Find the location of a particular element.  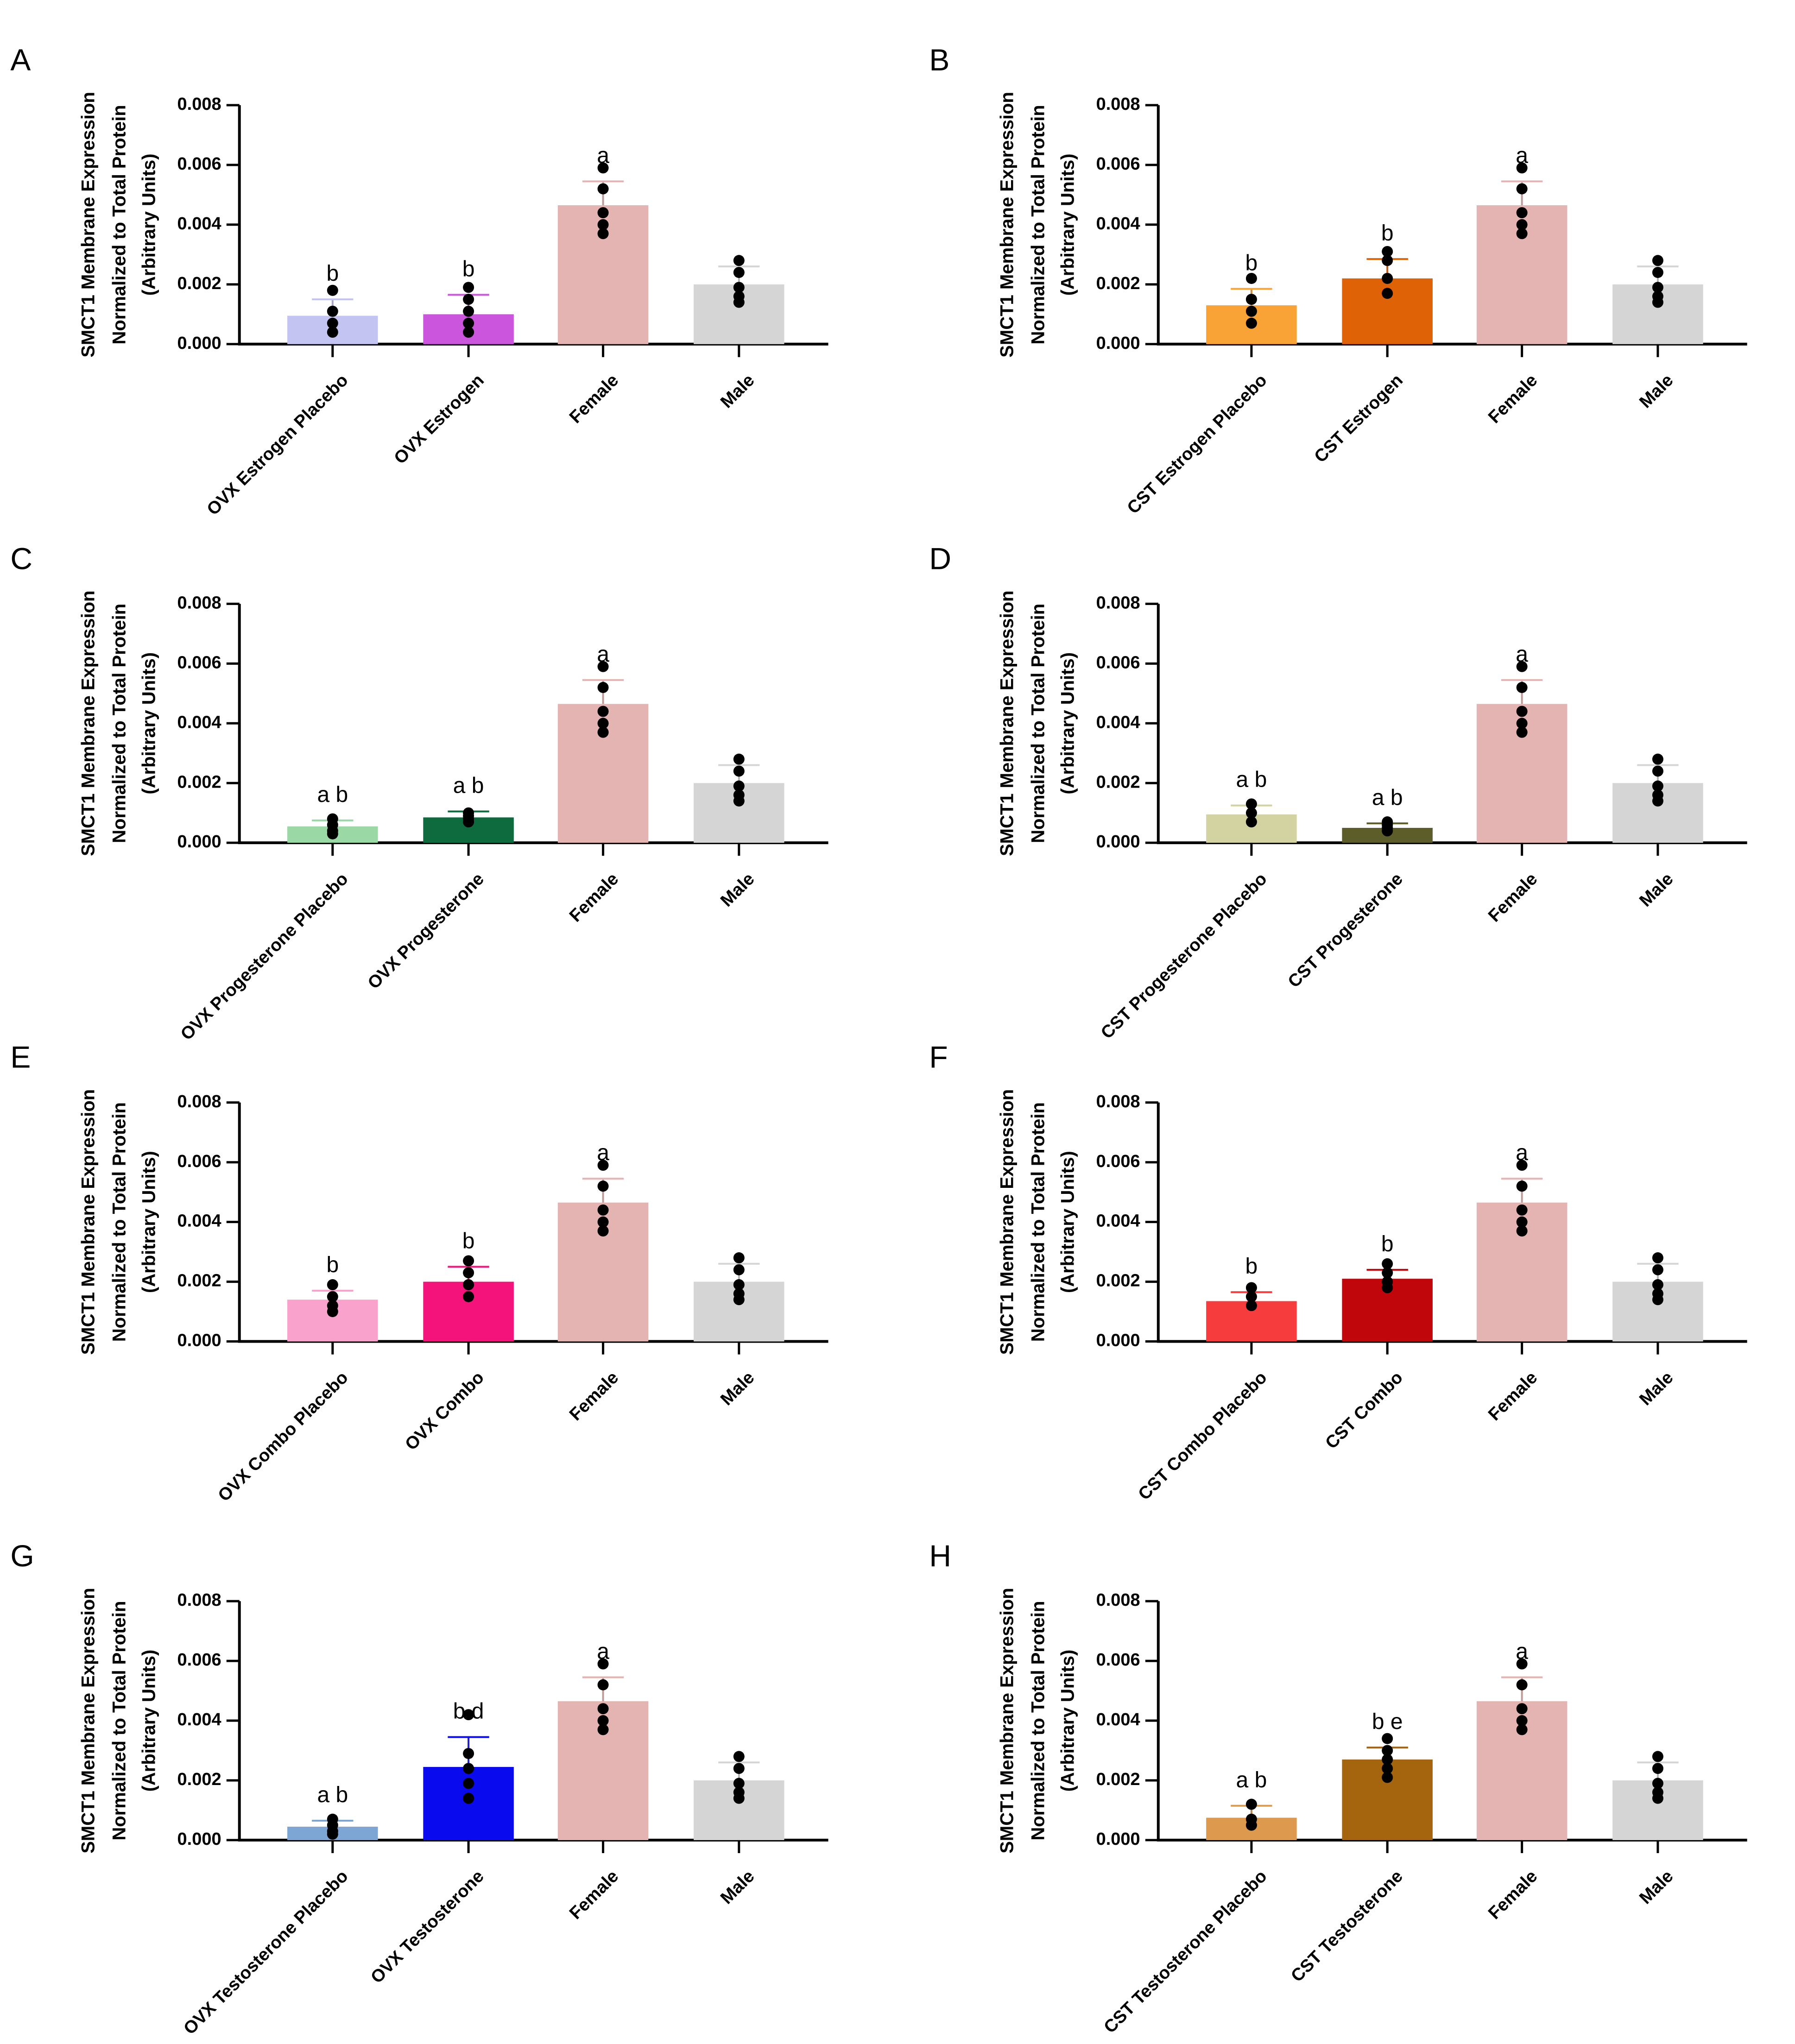

significance-label: b e is located at coordinates (1387, 1722).